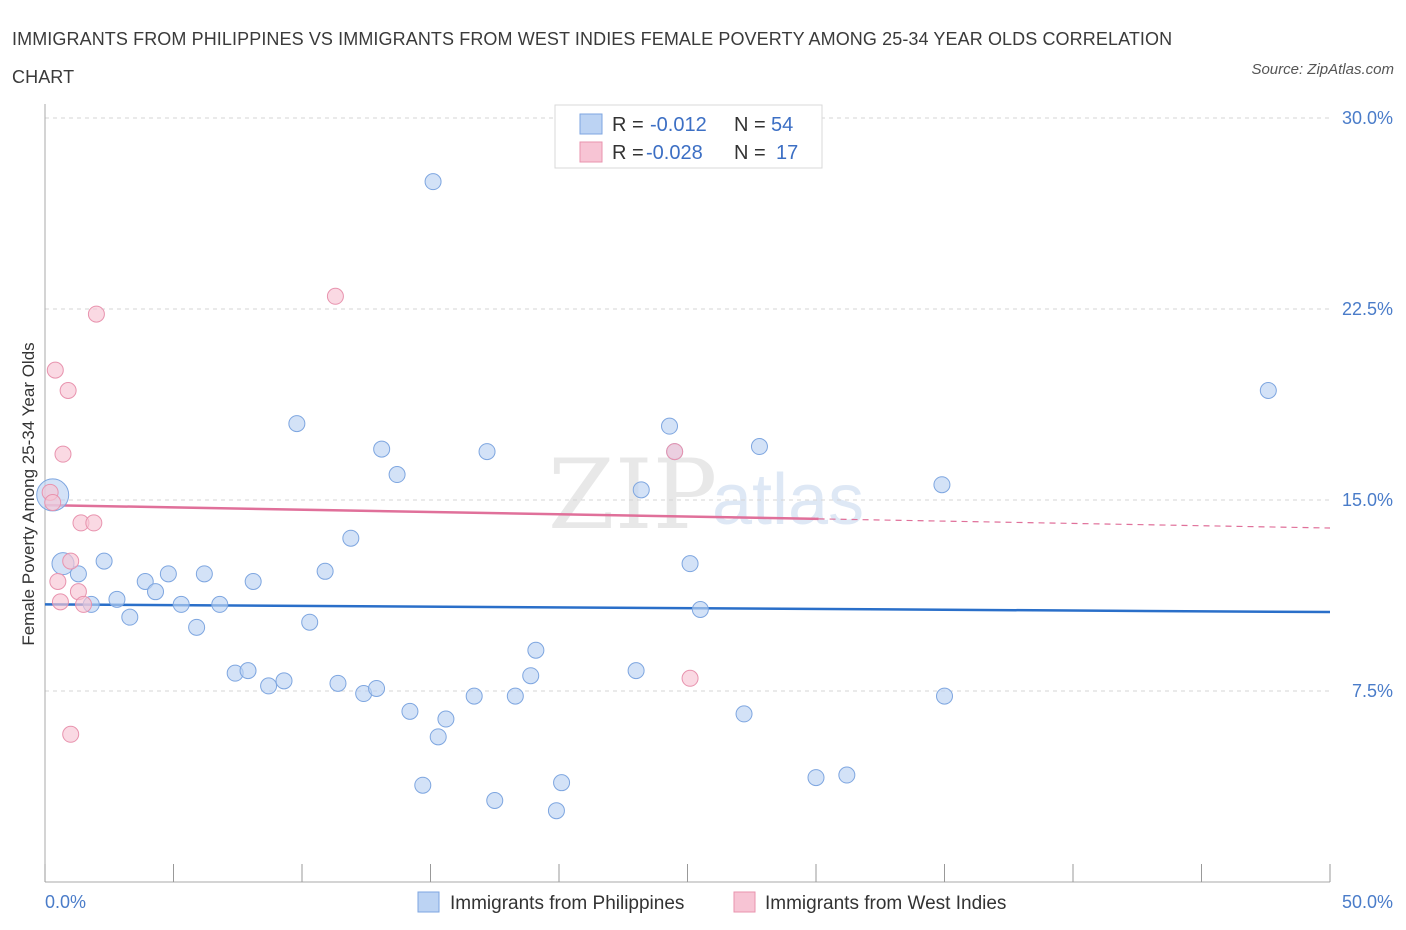 The image size is (1406, 930). I want to click on y-tick-label-22-5: 22.5%, so click(1367, 309).